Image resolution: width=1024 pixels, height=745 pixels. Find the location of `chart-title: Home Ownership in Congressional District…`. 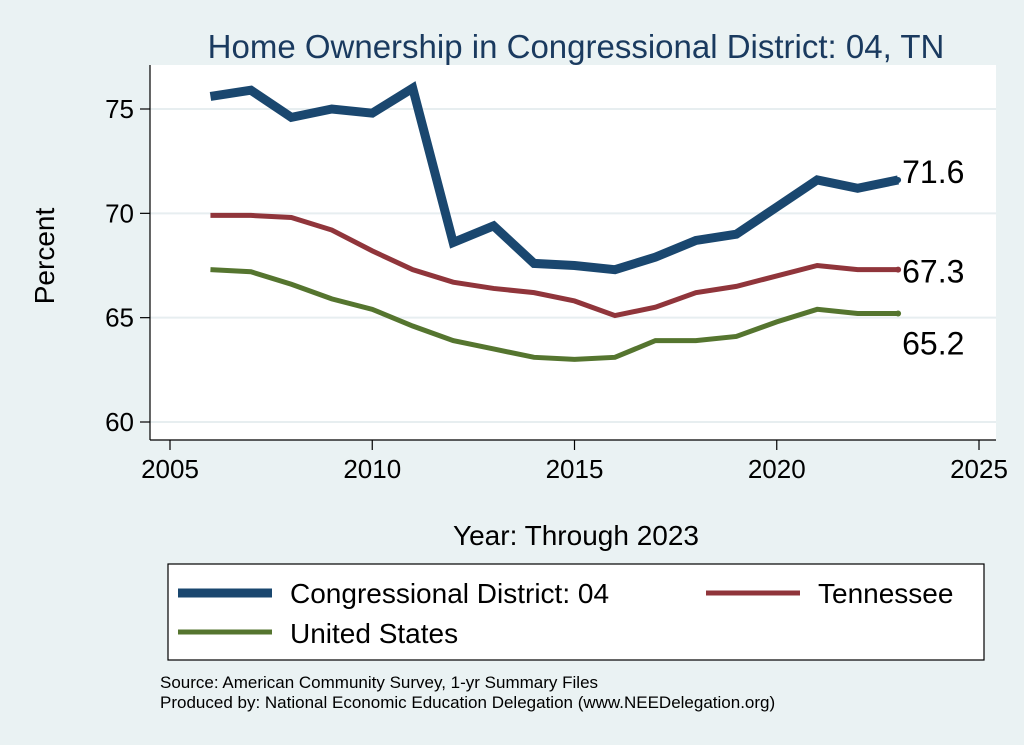

chart-title: Home Ownership in Congressional District… is located at coordinates (576, 46).